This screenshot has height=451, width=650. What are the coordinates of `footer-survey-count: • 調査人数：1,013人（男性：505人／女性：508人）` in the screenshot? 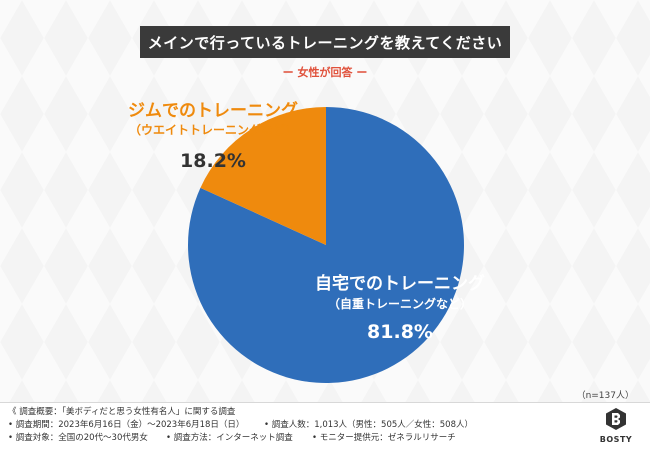 It's located at (368, 425).